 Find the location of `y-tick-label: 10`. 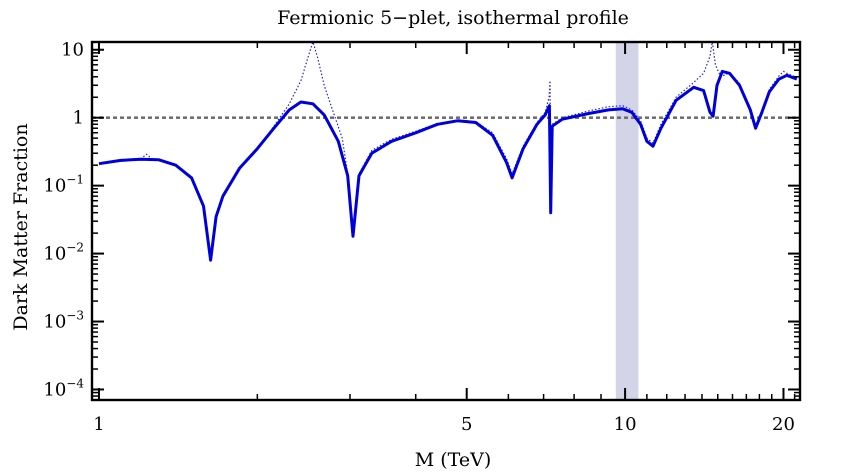

y-tick-label: 10 is located at coordinates (72, 50).